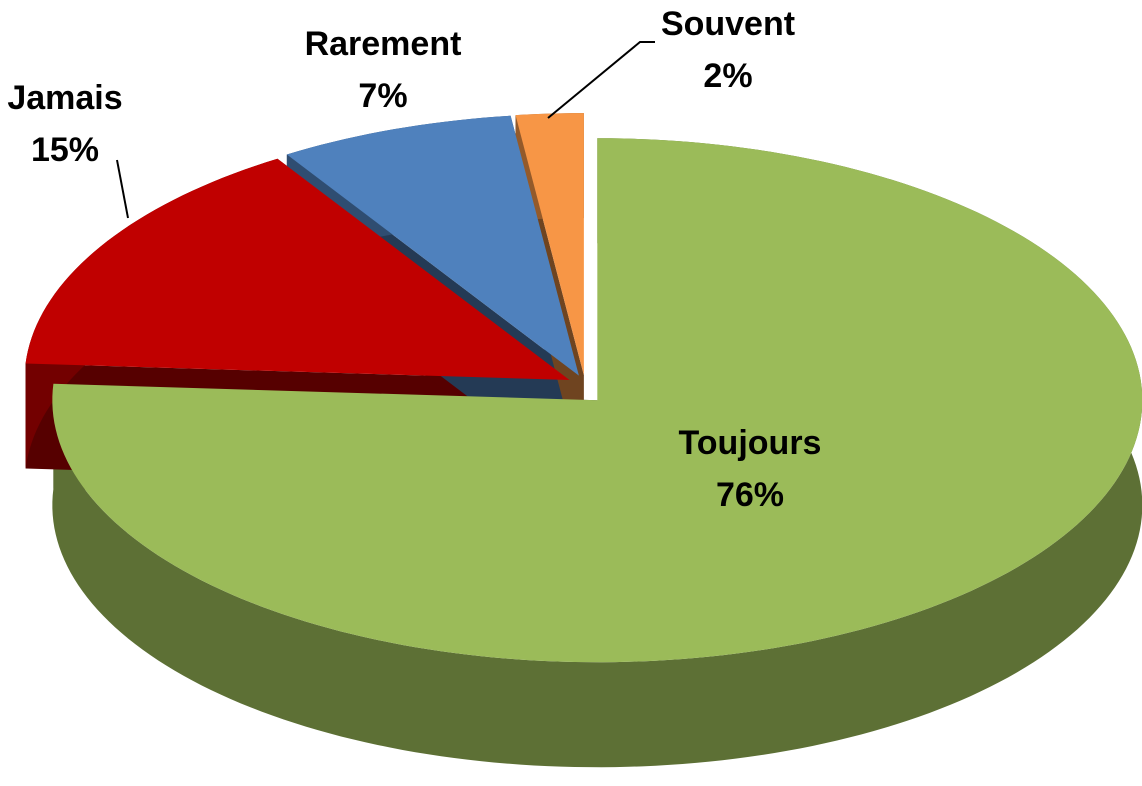 The image size is (1142, 786). I want to click on slice-value-label: 76%, so click(750, 495).